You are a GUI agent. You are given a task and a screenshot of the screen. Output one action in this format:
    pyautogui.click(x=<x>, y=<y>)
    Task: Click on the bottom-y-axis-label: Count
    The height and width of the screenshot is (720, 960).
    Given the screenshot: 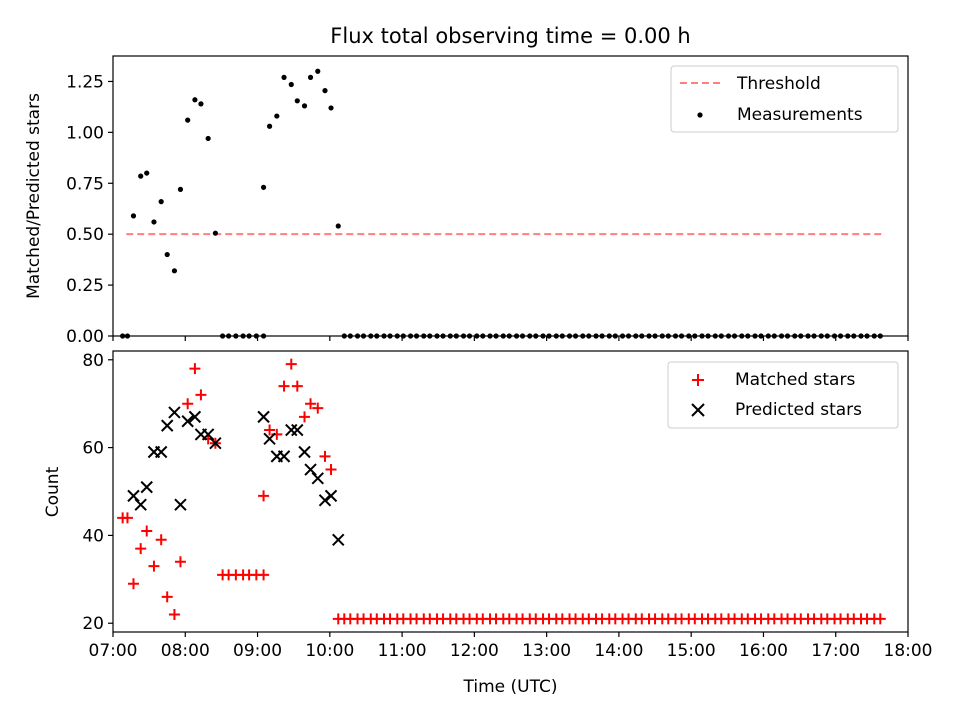 What is the action you would take?
    pyautogui.click(x=53, y=491)
    